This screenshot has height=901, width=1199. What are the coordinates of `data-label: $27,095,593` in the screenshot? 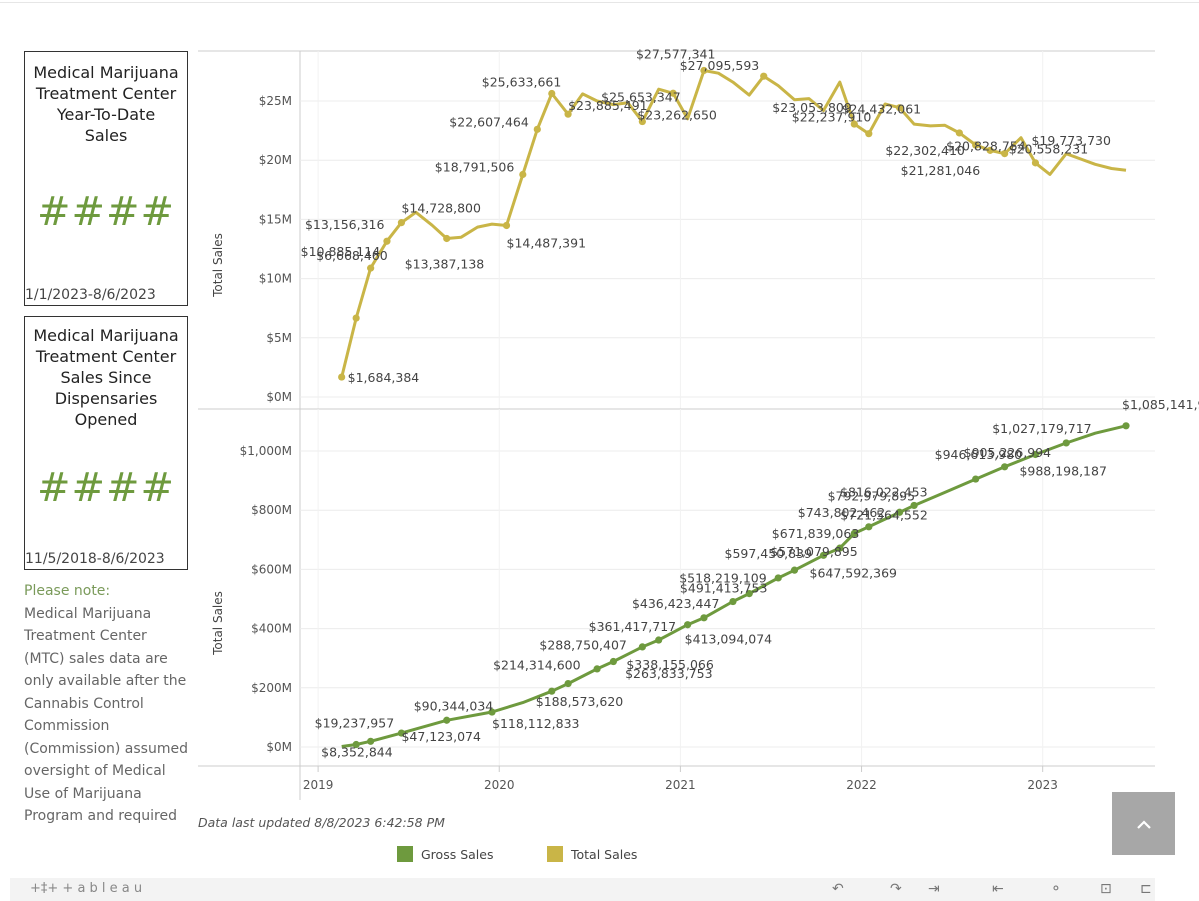 It's located at (720, 65).